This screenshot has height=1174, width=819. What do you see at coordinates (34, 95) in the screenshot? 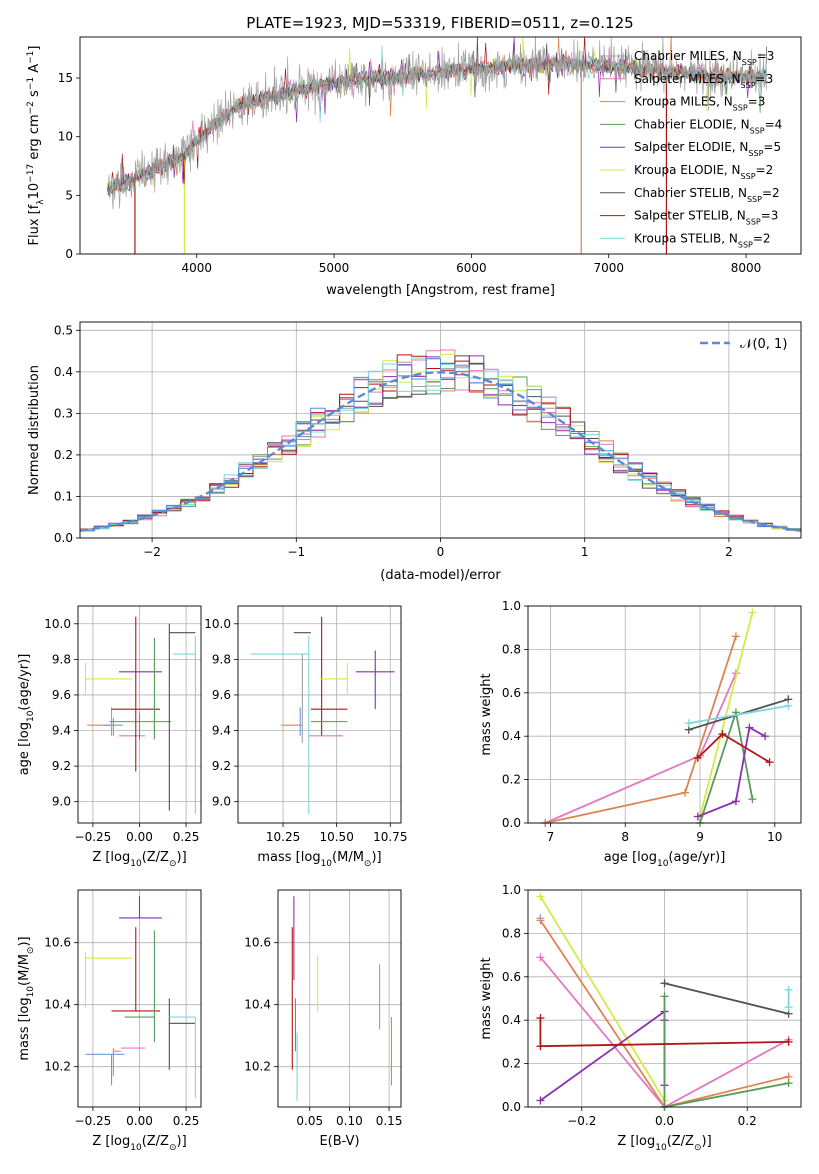
I see `label-part: s` at bounding box center [34, 95].